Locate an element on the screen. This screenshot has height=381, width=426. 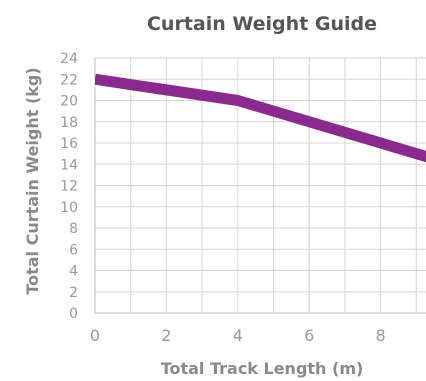
x-axis-label: Total Track Length (m) is located at coordinates (262, 368).